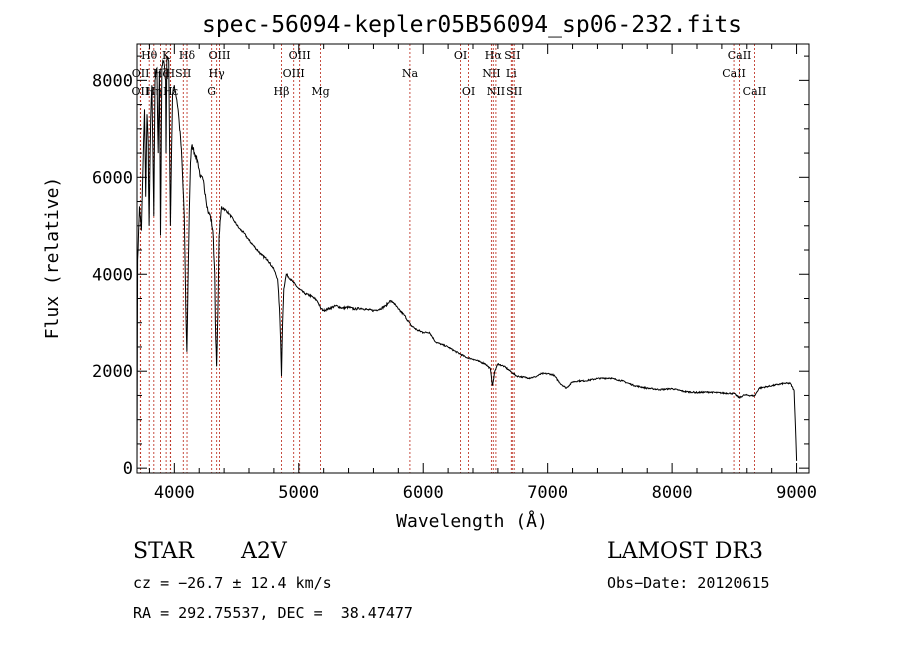  What do you see at coordinates (264, 551) in the screenshot?
I see `object-subclass: A2V` at bounding box center [264, 551].